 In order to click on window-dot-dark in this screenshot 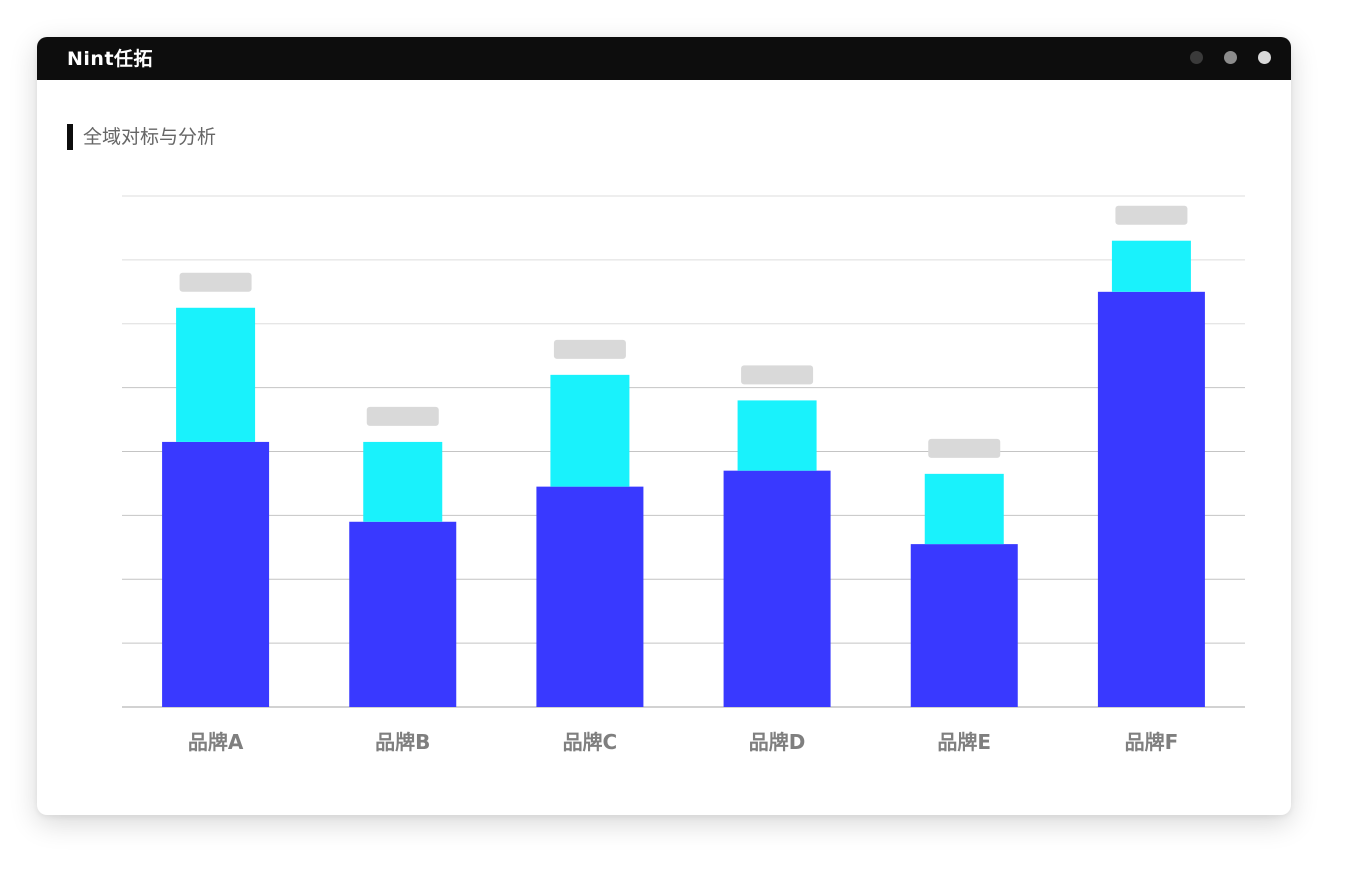, I will do `click(1196, 57)`.